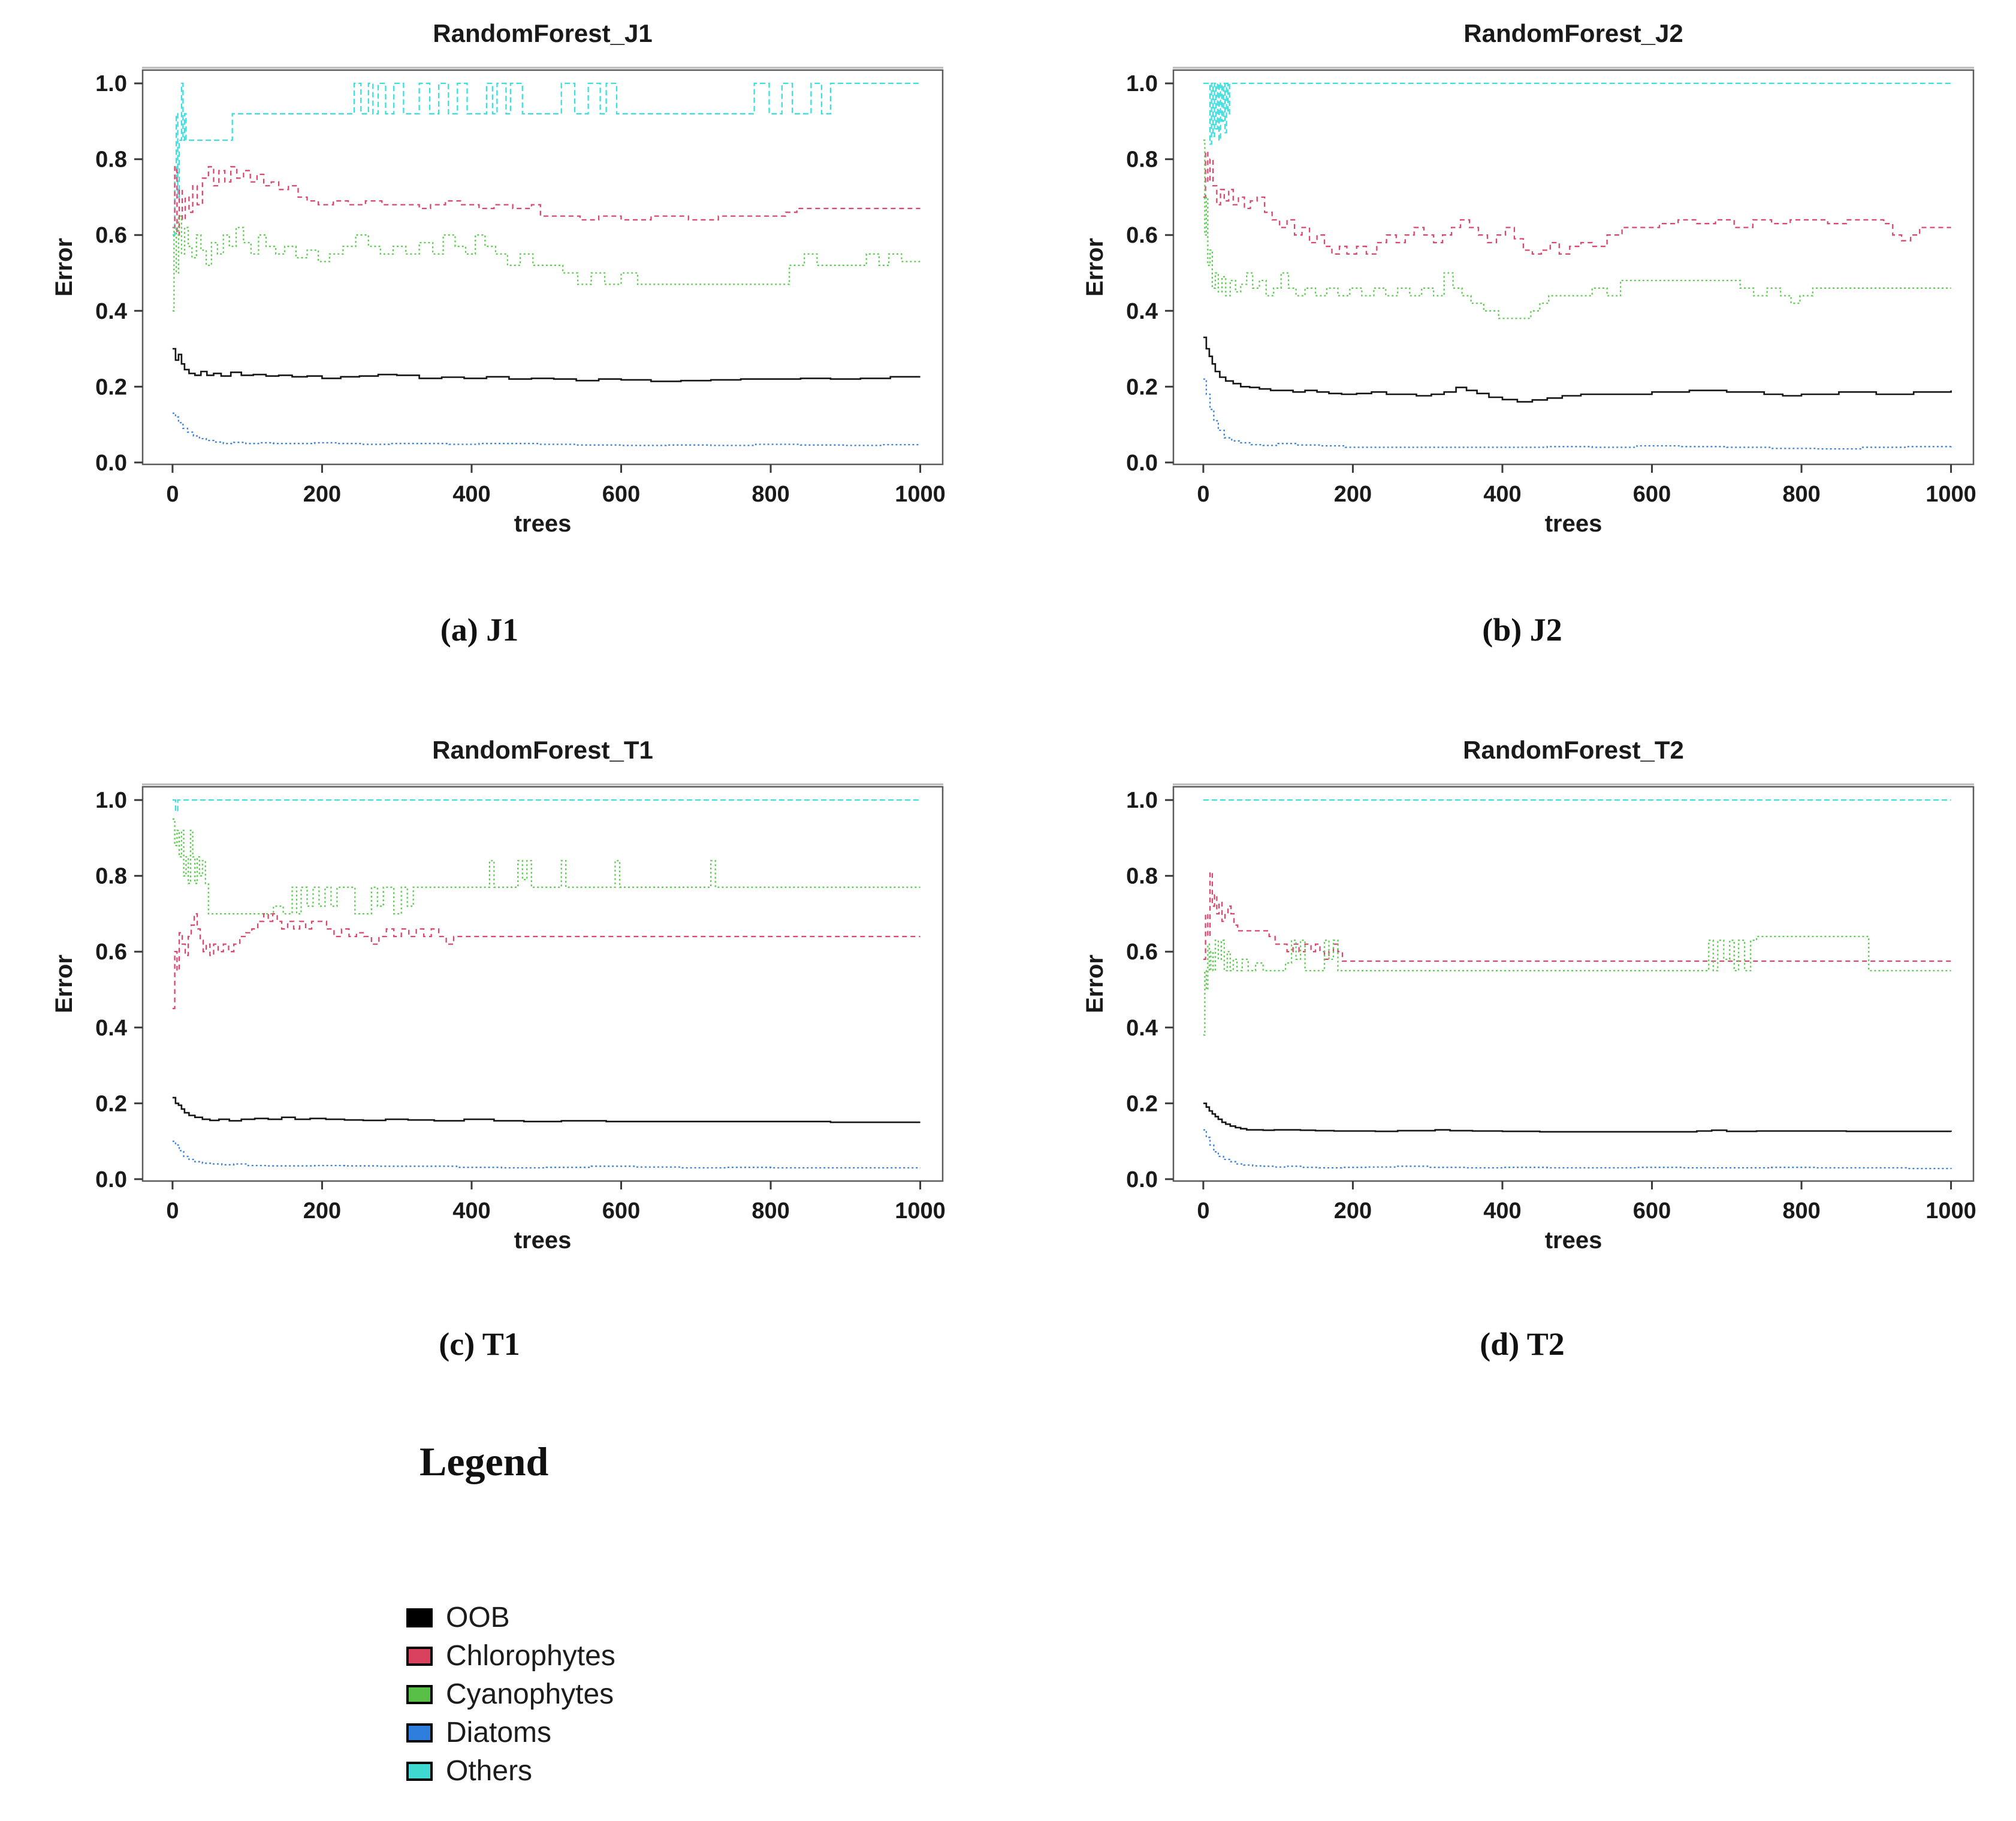  I want to click on legend-label-others: Others, so click(489, 1771).